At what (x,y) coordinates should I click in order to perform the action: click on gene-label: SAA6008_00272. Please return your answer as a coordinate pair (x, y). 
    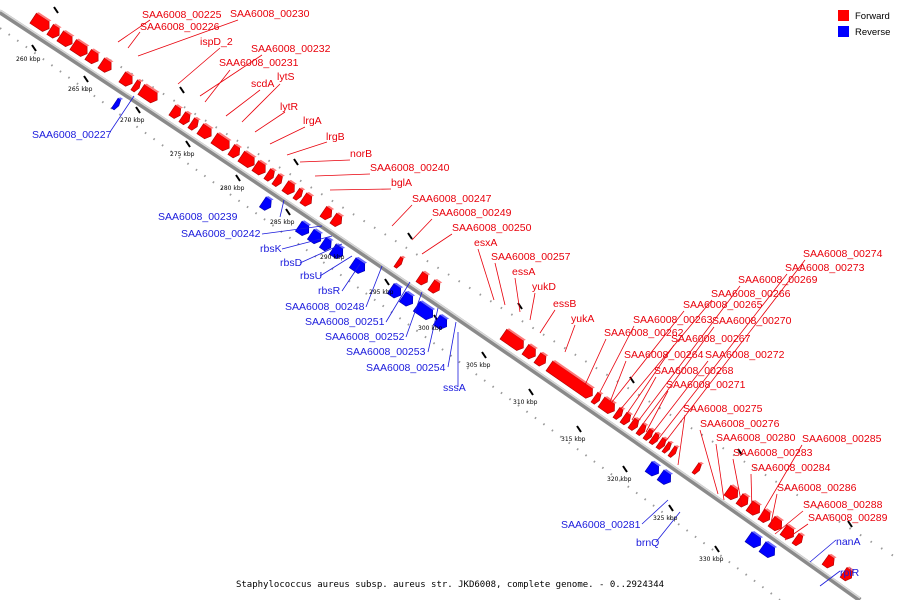
    Looking at the image, I should click on (745, 355).